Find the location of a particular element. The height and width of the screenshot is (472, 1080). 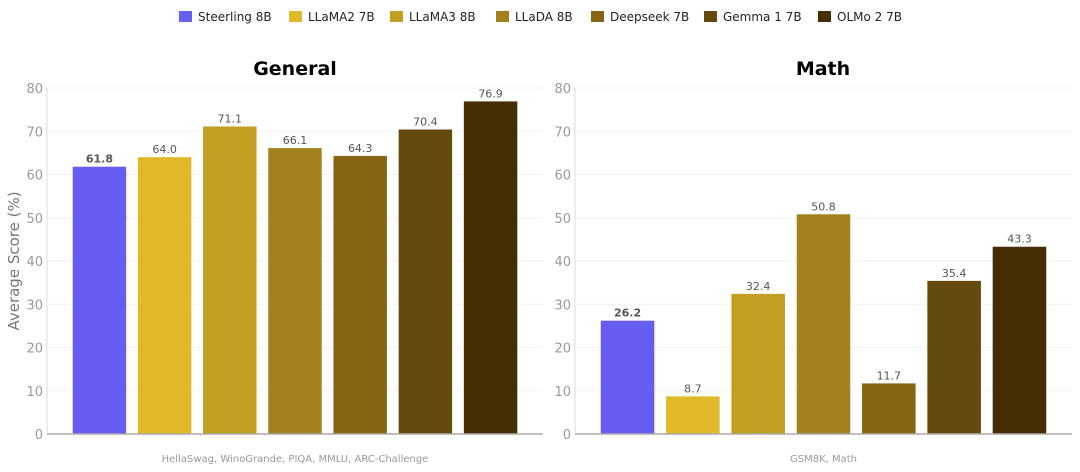

legend-label: Gemma 1 7B is located at coordinates (762, 17).